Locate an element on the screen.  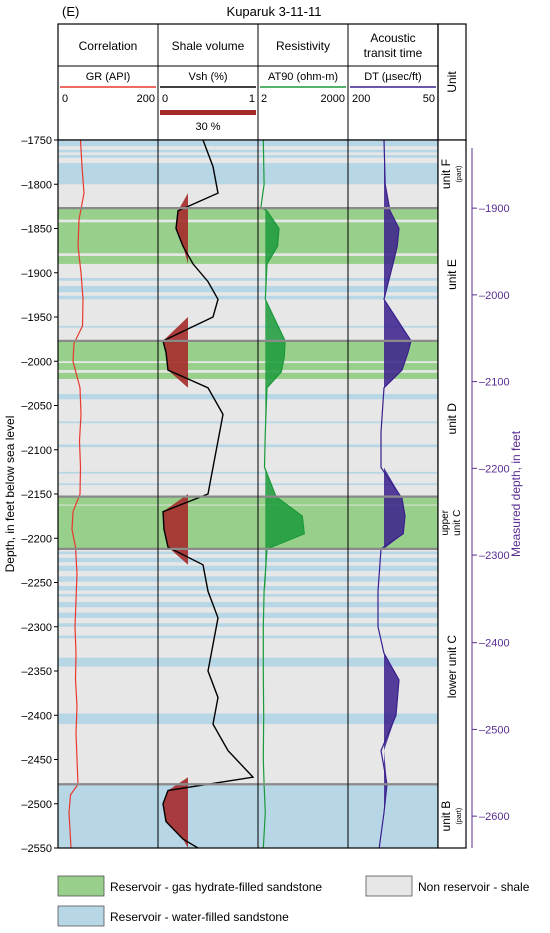
legend-label-hydrate: Reservoir - gas hydrate-filled sandstone is located at coordinates (216, 887).